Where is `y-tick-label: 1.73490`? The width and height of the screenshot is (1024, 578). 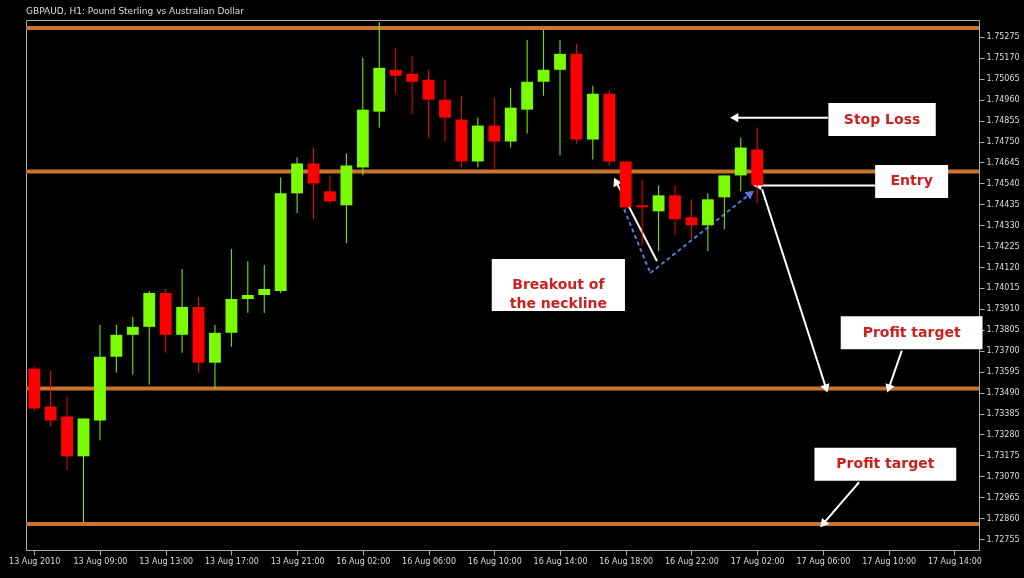
y-tick-label: 1.73490 is located at coordinates (1003, 393).